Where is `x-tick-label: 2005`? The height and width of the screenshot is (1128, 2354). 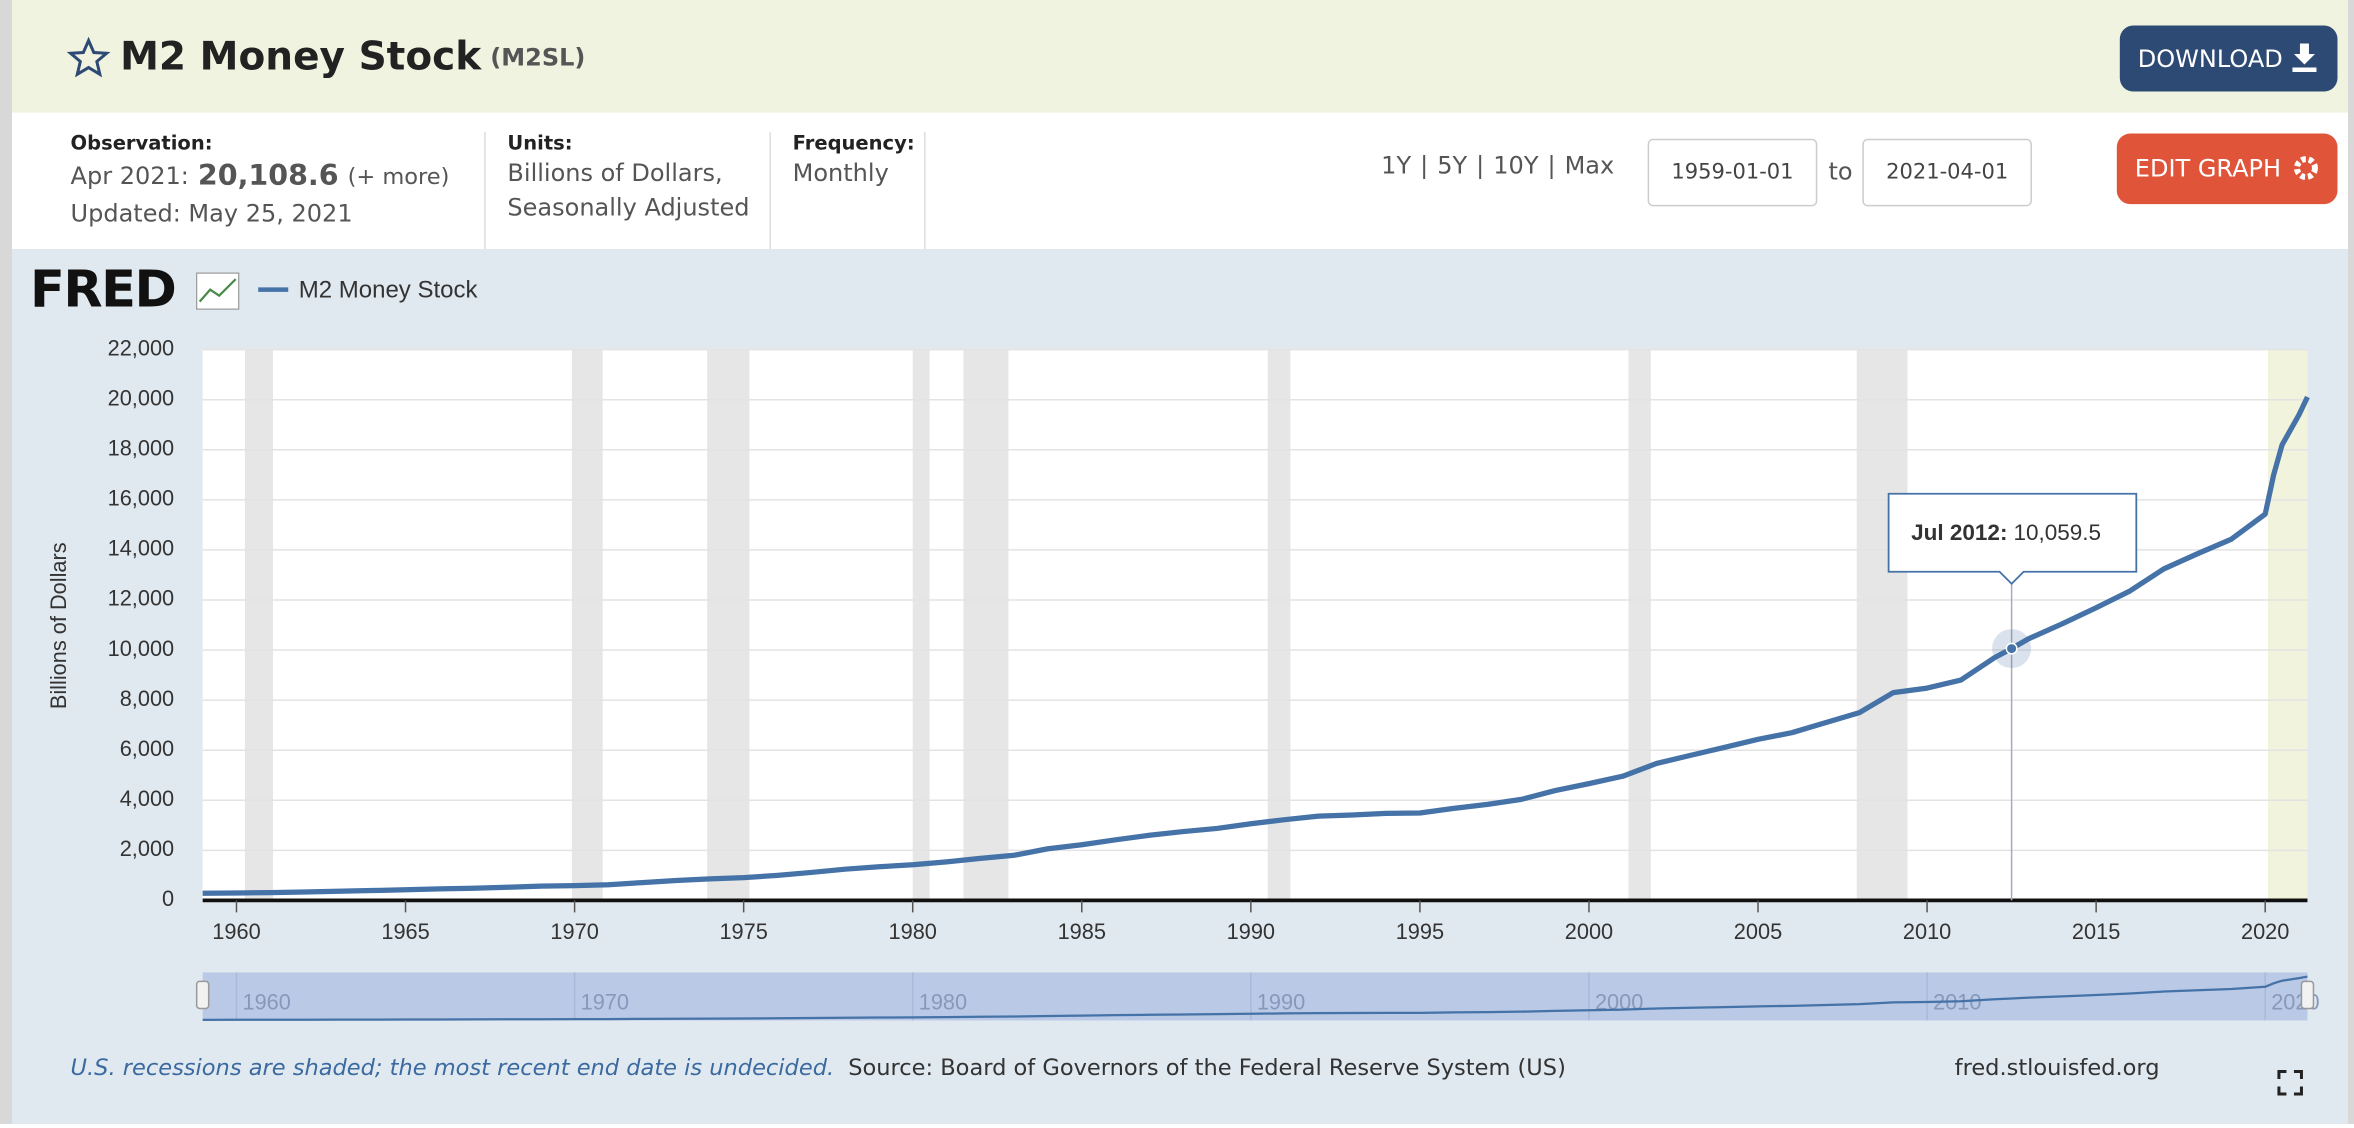 x-tick-label: 2005 is located at coordinates (1758, 931).